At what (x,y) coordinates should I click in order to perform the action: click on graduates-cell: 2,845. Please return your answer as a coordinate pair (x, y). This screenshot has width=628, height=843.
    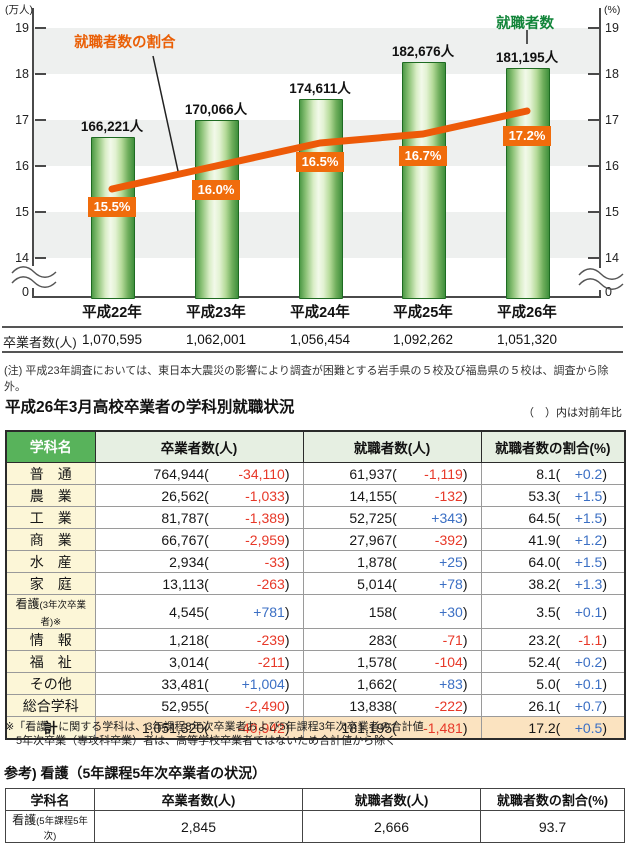
    Looking at the image, I should click on (198, 826).